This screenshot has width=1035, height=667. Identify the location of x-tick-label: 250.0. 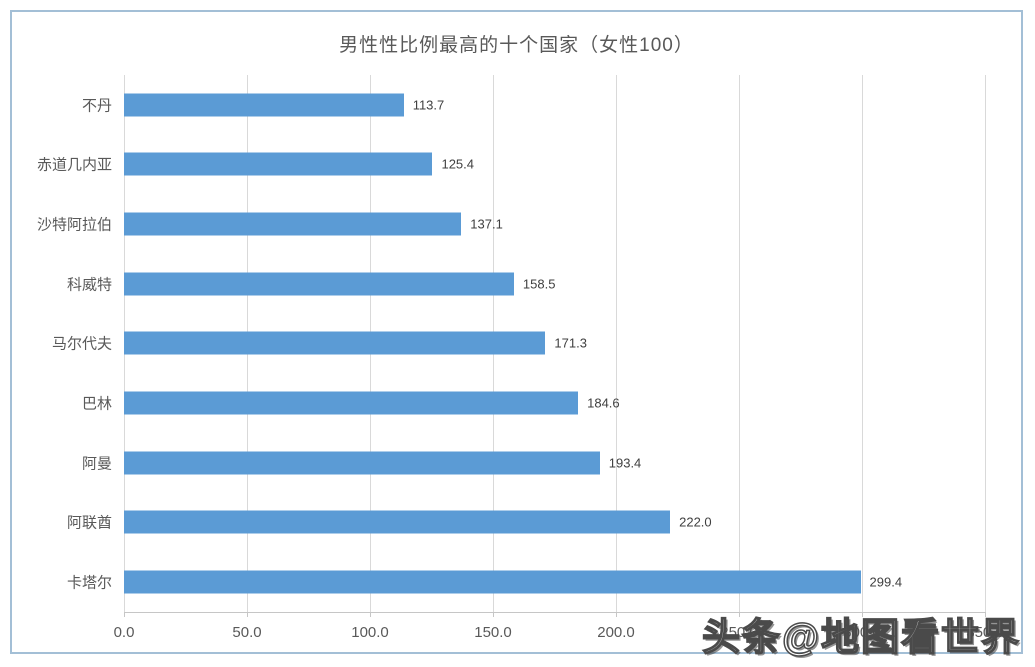
(739, 632).